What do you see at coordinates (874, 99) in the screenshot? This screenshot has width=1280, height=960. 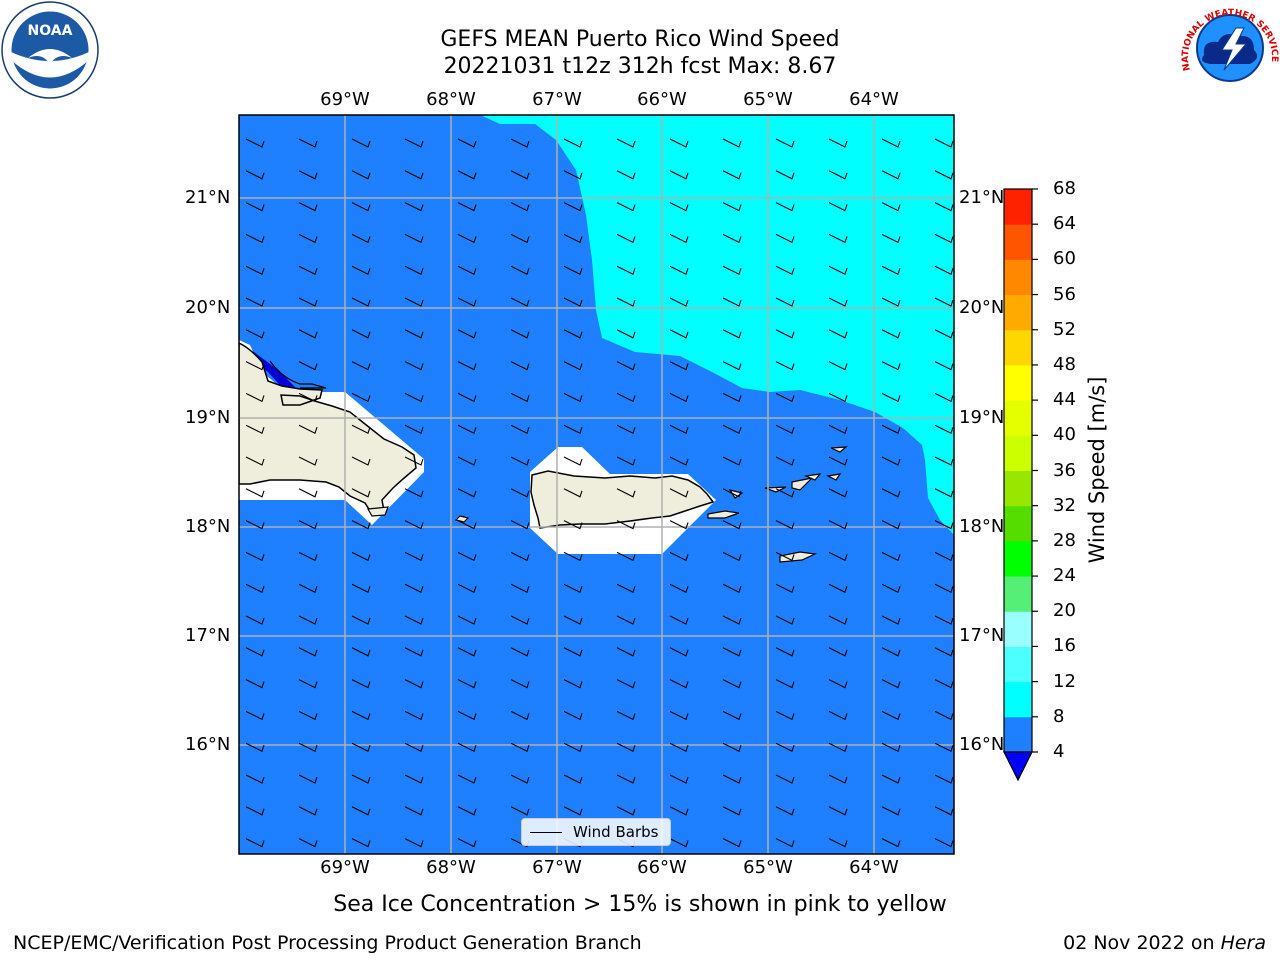 I see `lon-label-top: 64°W` at bounding box center [874, 99].